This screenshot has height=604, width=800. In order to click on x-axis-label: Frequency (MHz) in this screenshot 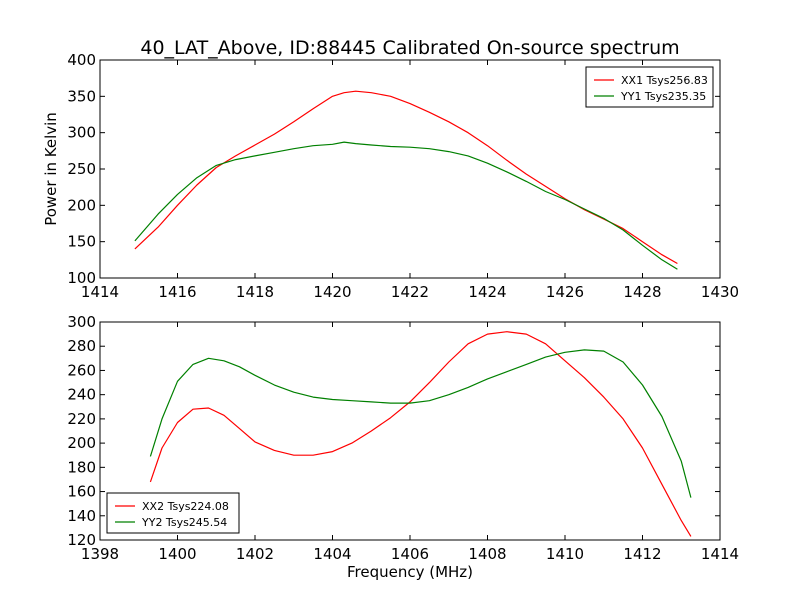, I will do `click(410, 572)`.